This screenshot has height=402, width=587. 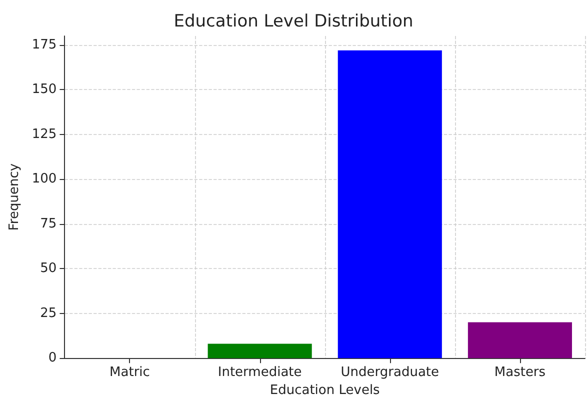 What do you see at coordinates (260, 372) in the screenshot?
I see `x-tick-label: Intermediate` at bounding box center [260, 372].